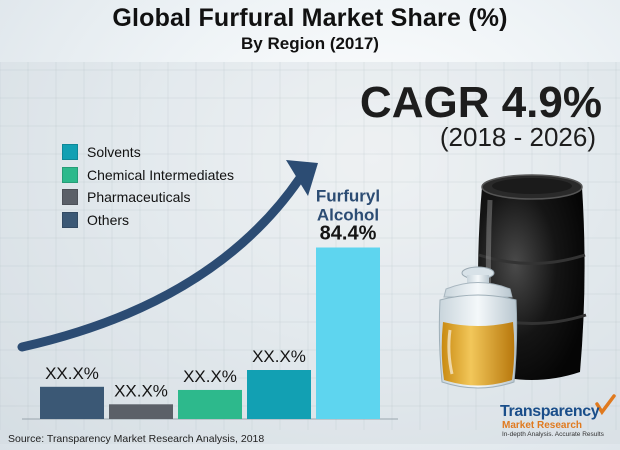 Image resolution: width=620 pixels, height=450 pixels. I want to click on legend-label-pharmaceuticals: Pharmaceuticals, so click(139, 197).